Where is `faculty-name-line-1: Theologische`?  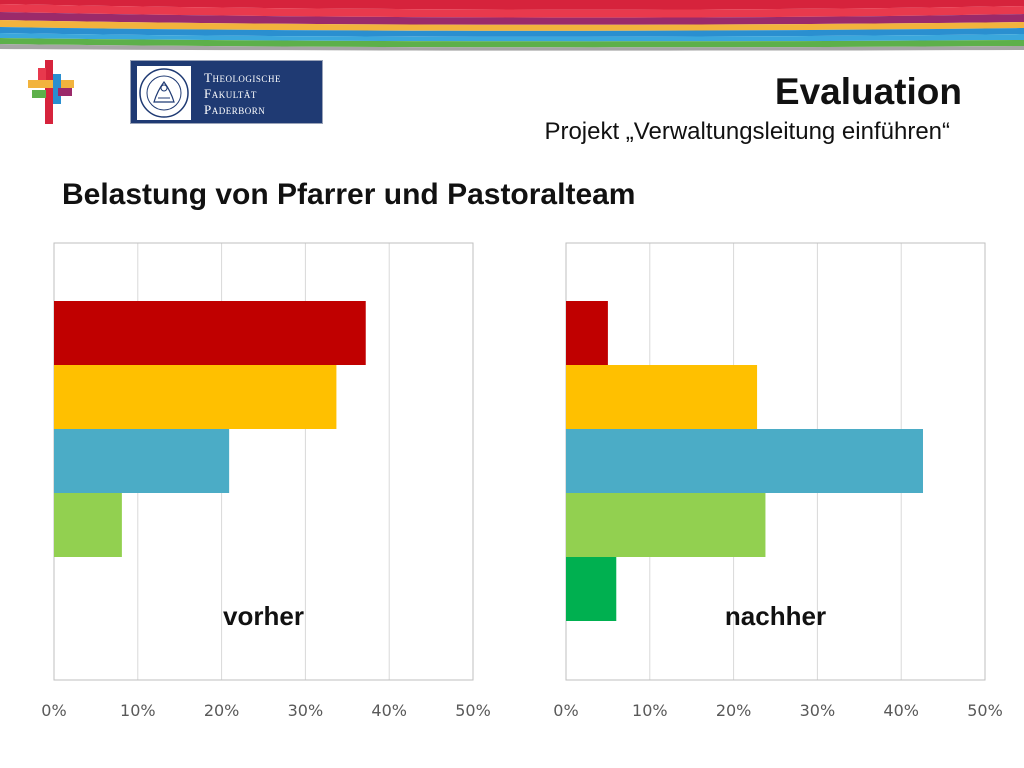 faculty-name-line-1: Theologische is located at coordinates (242, 77).